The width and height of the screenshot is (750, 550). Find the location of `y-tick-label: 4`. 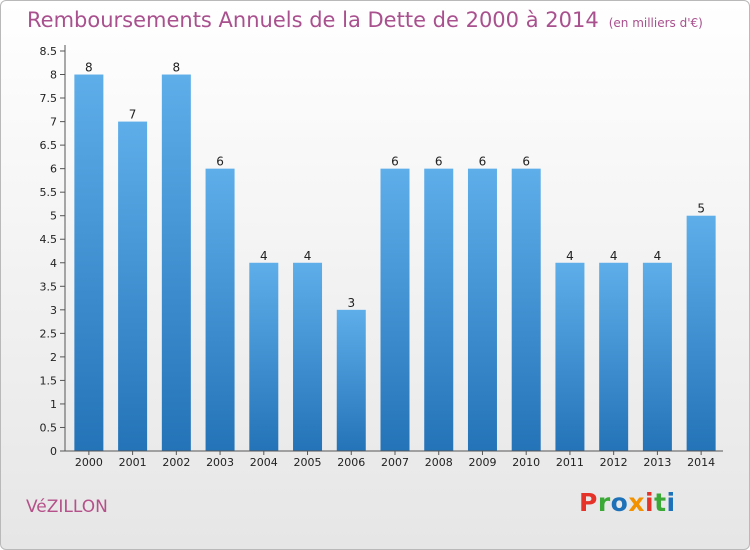

y-tick-label: 4 is located at coordinates (53, 263).